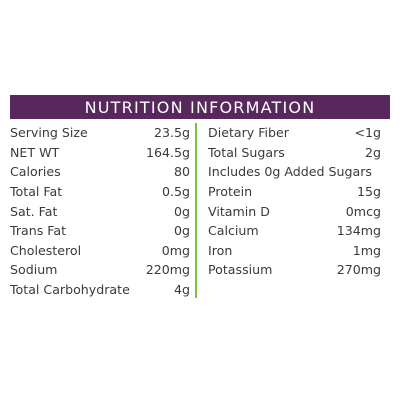 The height and width of the screenshot is (400, 400). Describe the element at coordinates (46, 250) in the screenshot. I see `nutrient-label: Cholesterol` at that location.